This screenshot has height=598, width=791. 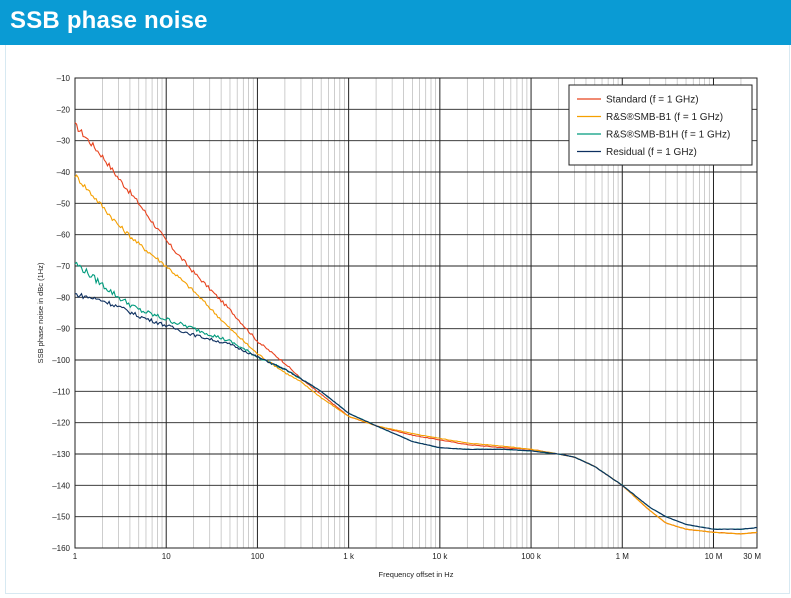 What do you see at coordinates (166, 556) in the screenshot?
I see `x-tick-label: 10` at bounding box center [166, 556].